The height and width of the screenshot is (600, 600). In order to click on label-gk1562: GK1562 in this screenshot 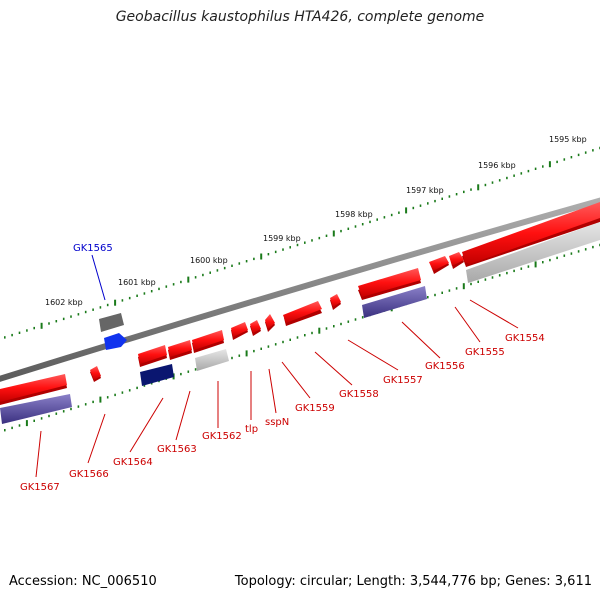, I will do `click(222, 436)`.